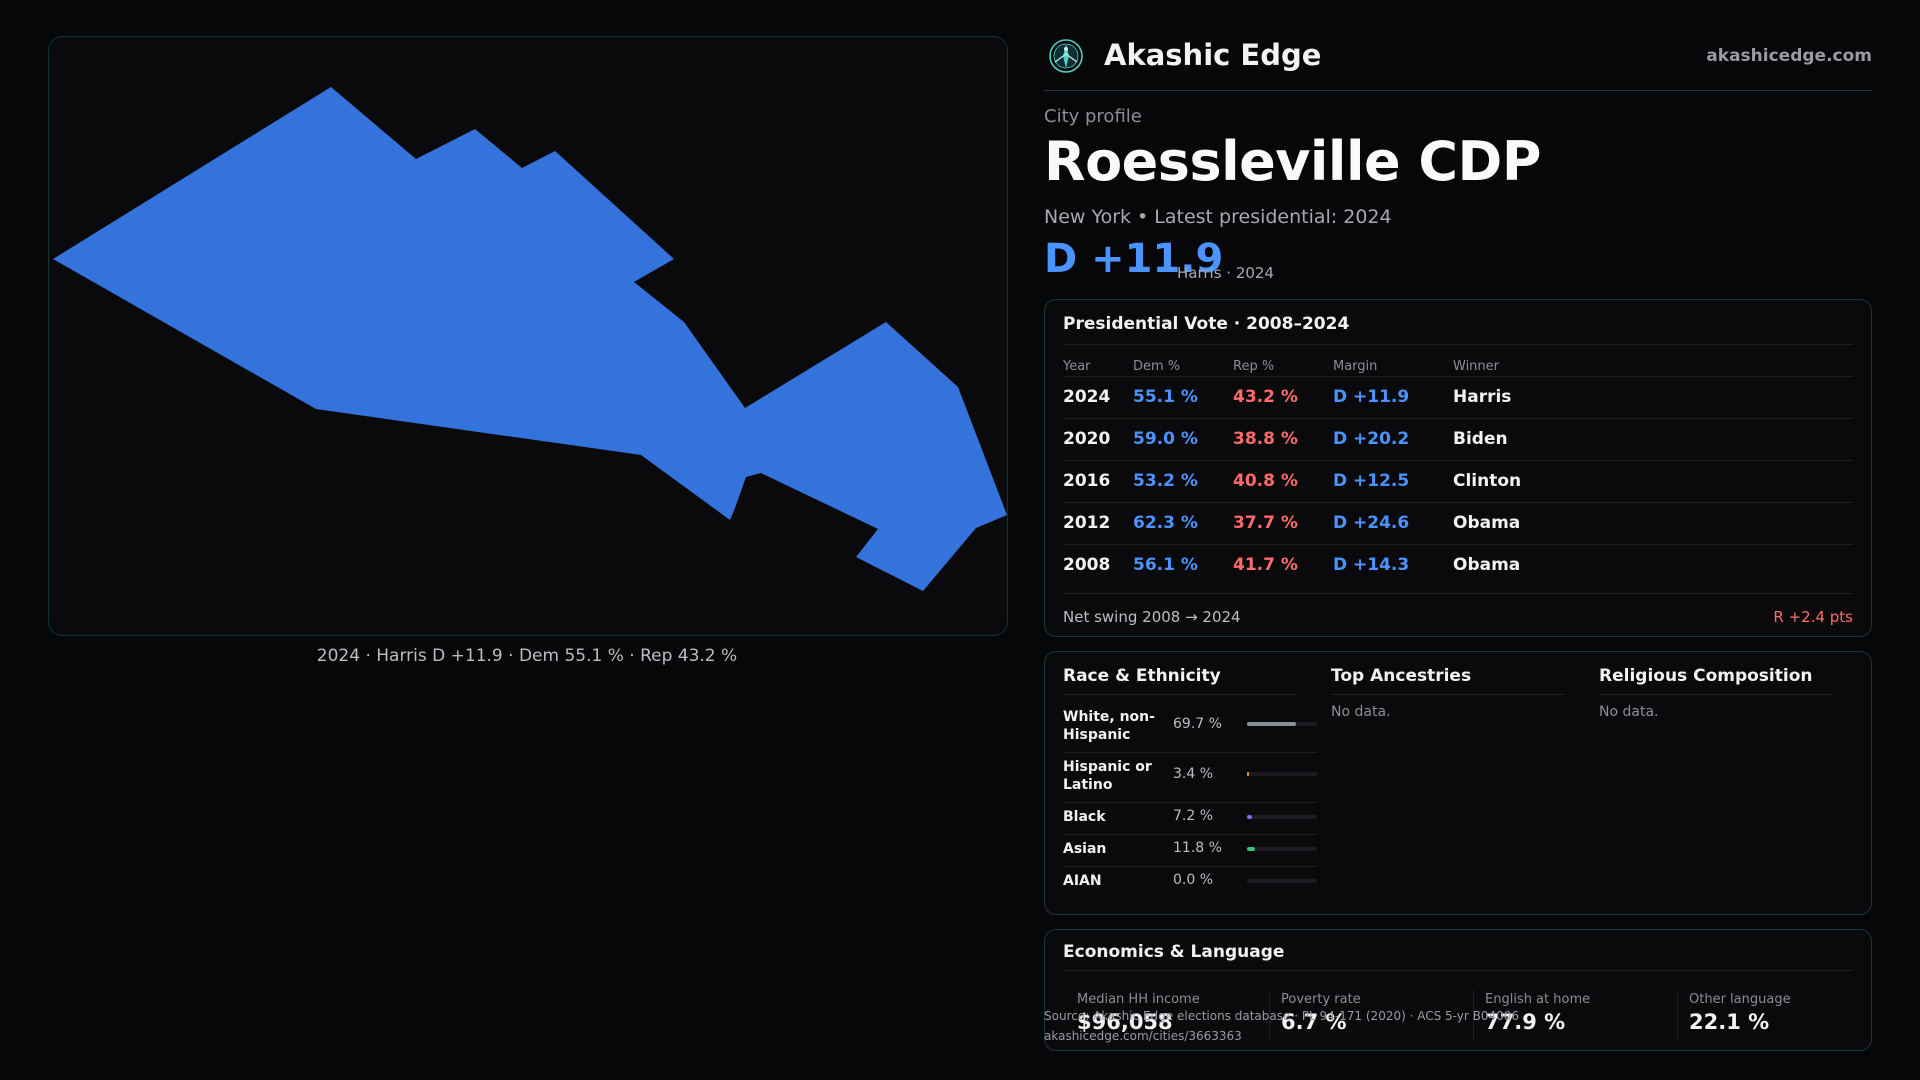  Describe the element at coordinates (1082, 881) in the screenshot. I see `race-label: AIAN` at that location.